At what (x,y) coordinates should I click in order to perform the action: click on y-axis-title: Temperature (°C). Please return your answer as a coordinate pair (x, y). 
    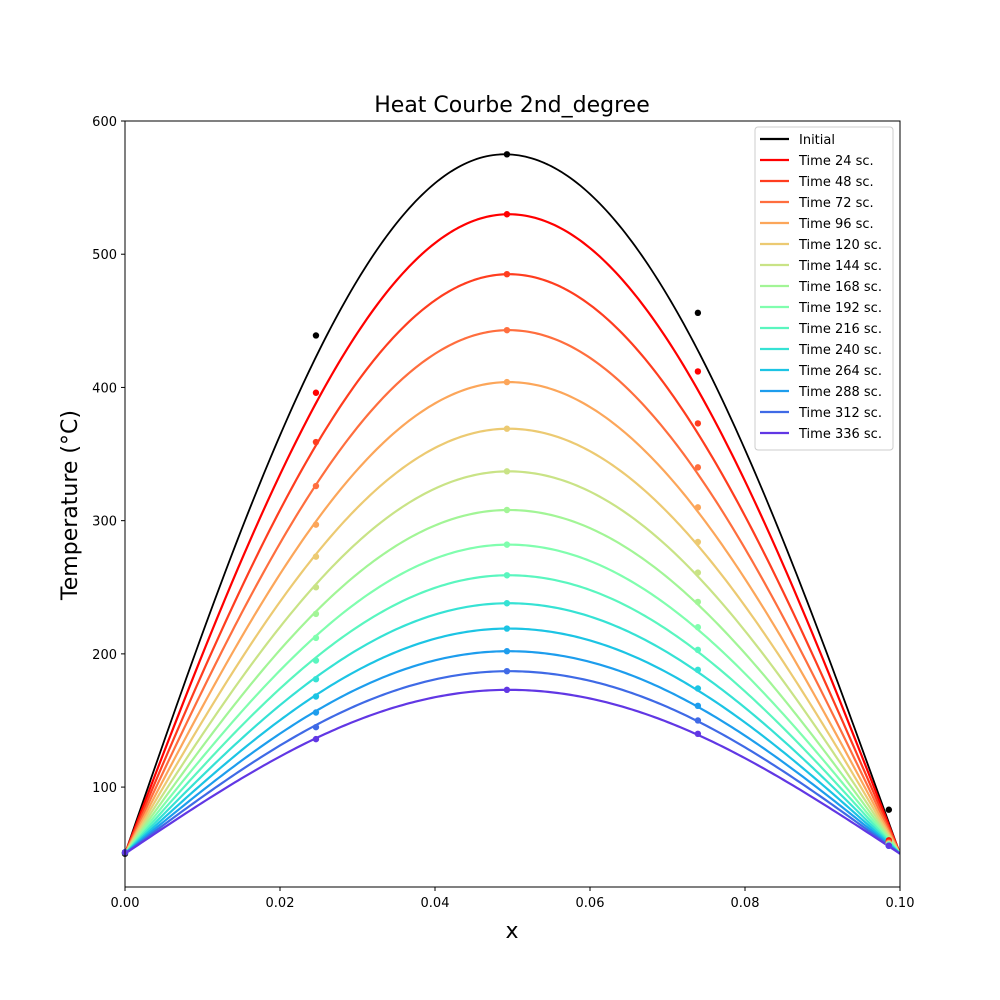
    Looking at the image, I should click on (70, 505).